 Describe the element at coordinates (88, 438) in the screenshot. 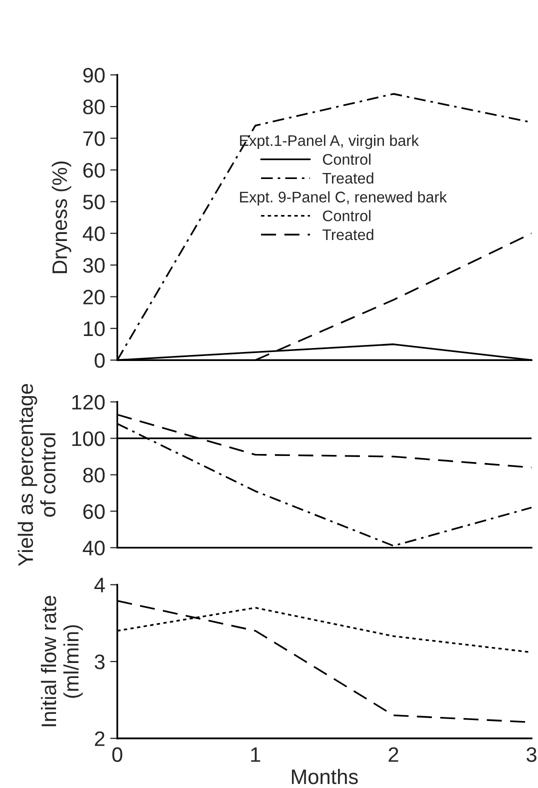

I see `y-tick-label: 100` at that location.